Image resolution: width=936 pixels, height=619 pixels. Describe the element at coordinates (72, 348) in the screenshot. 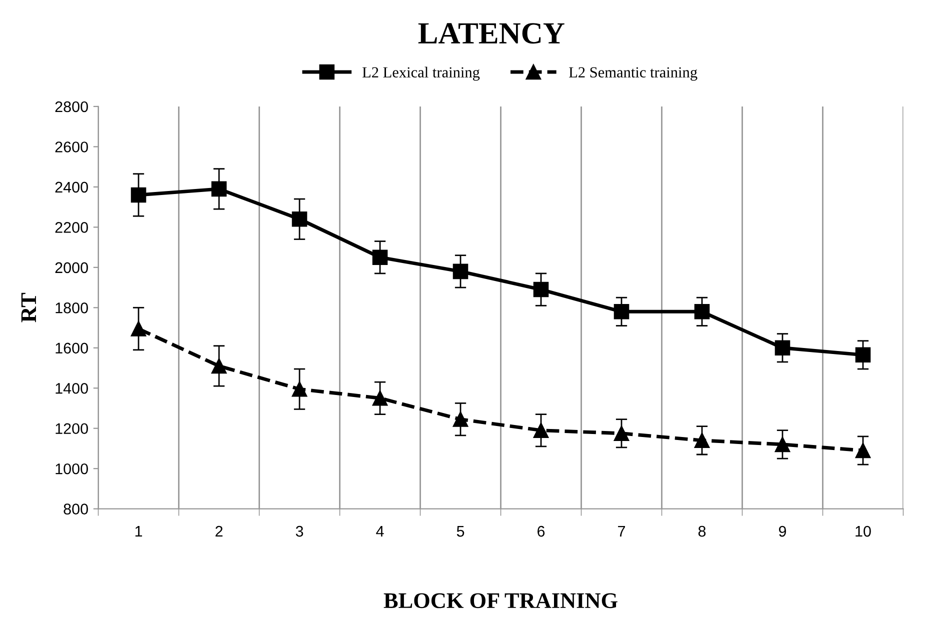

I see `y-tick-label: 1600` at that location.